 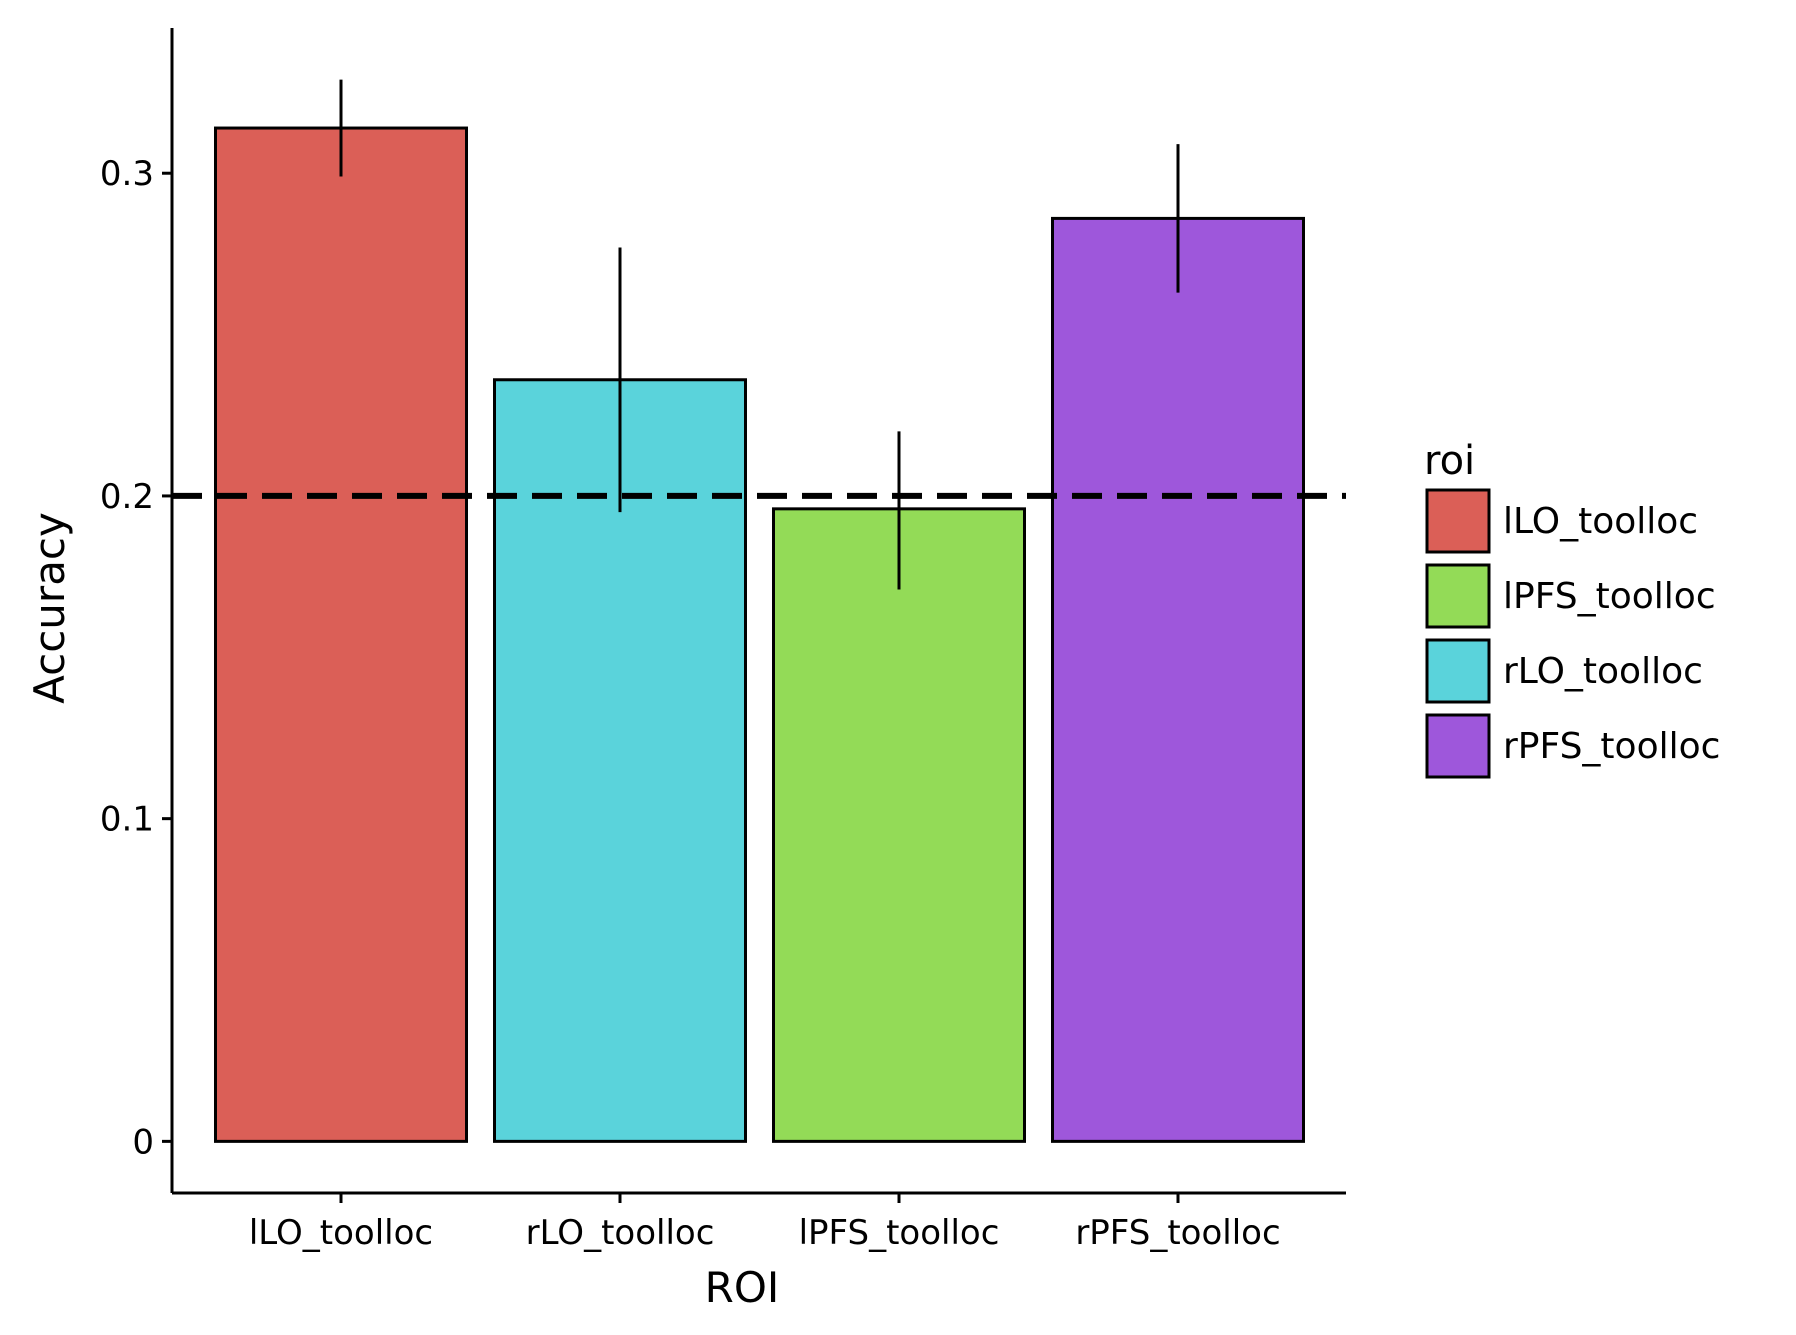 I want to click on legend-swatch-llo-toolloc, so click(x=1458, y=521).